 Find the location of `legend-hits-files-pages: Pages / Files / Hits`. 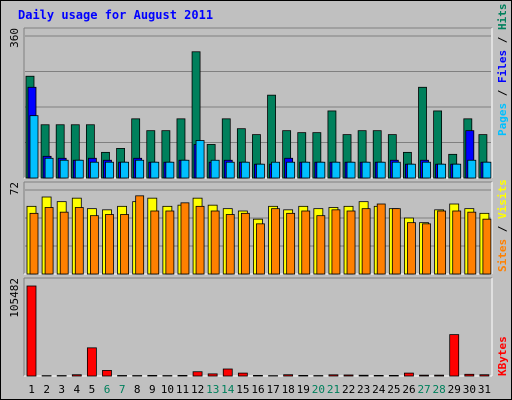

legend-hits-files-pages: Pages / Files / Hits is located at coordinates (502, 70).